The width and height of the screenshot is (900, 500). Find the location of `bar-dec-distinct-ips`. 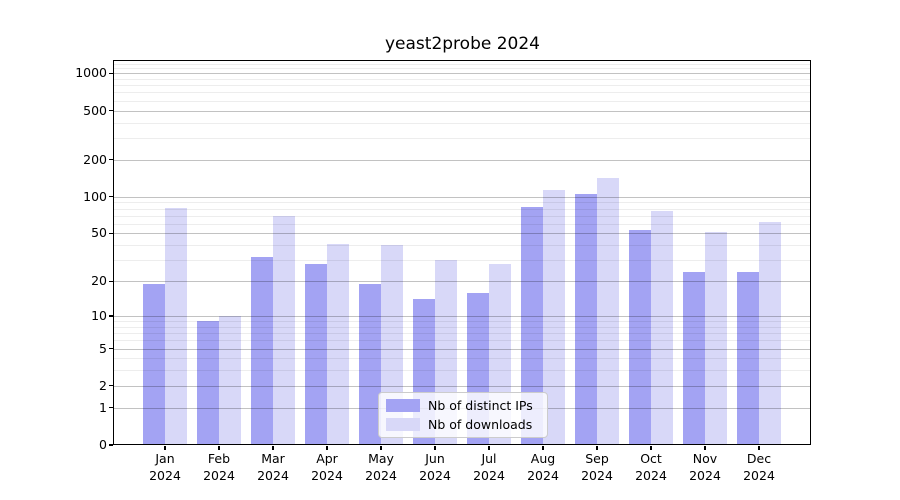

bar-dec-distinct-ips is located at coordinates (748, 358).